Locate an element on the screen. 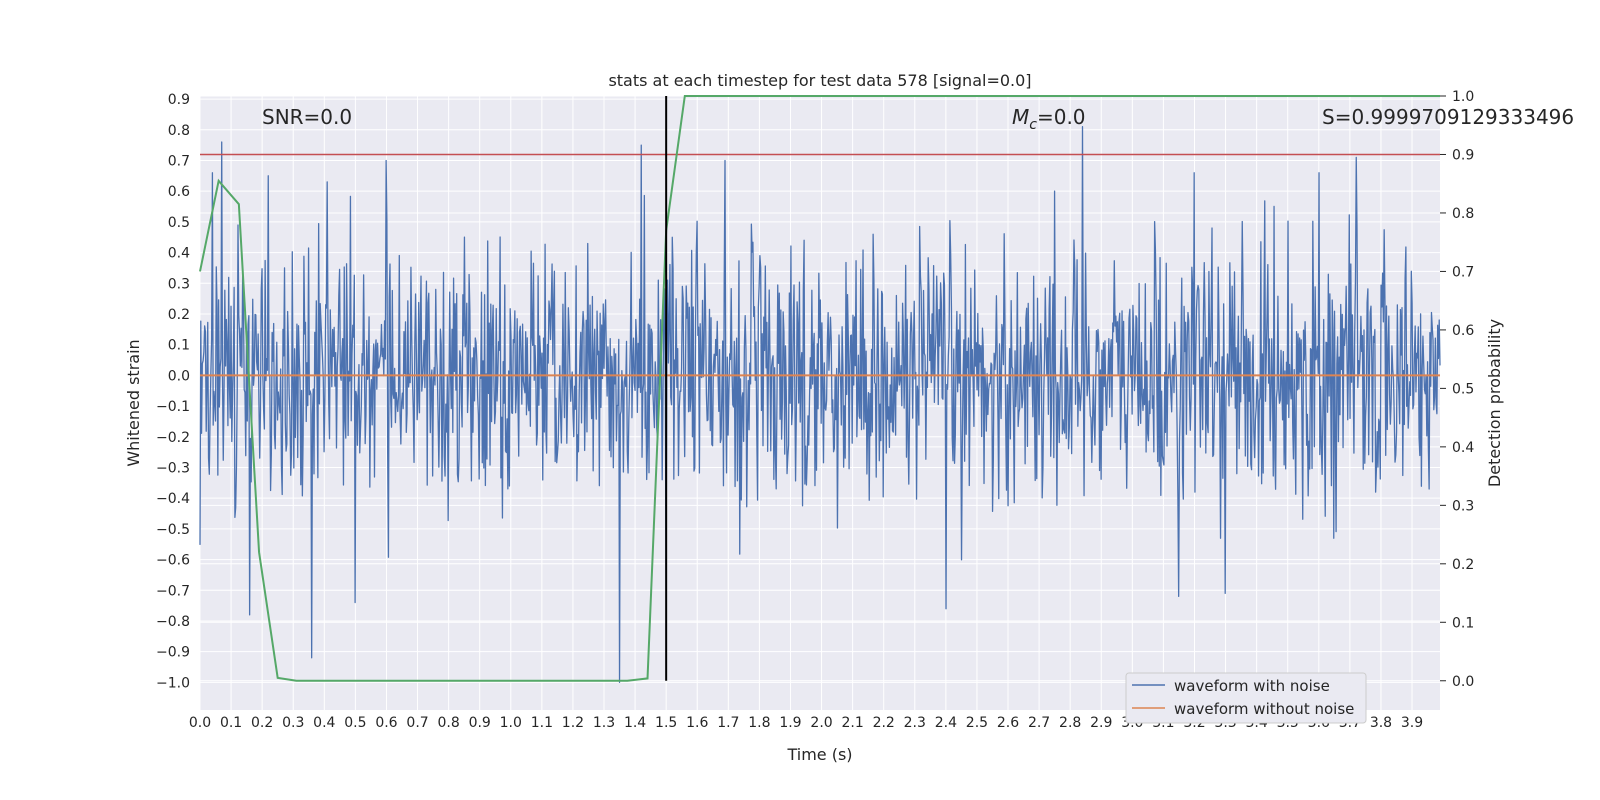 The height and width of the screenshot is (800, 1600). y-tick-label: −0.1 is located at coordinates (173, 407).